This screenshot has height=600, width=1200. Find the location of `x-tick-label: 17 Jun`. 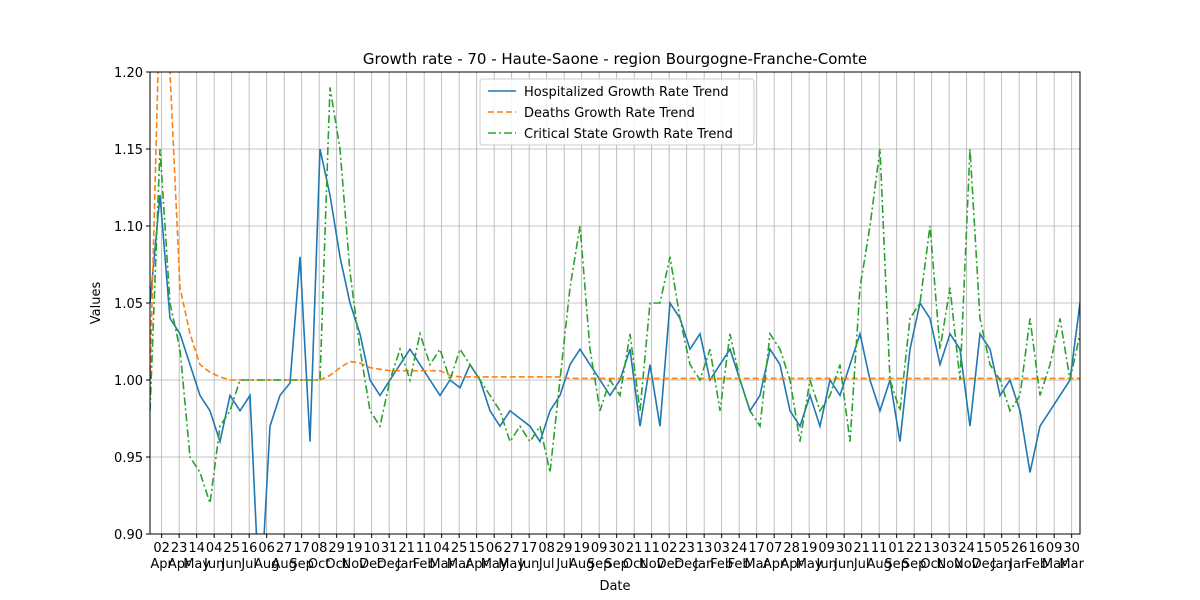

x-tick-label: 17 Jun is located at coordinates (528, 556).